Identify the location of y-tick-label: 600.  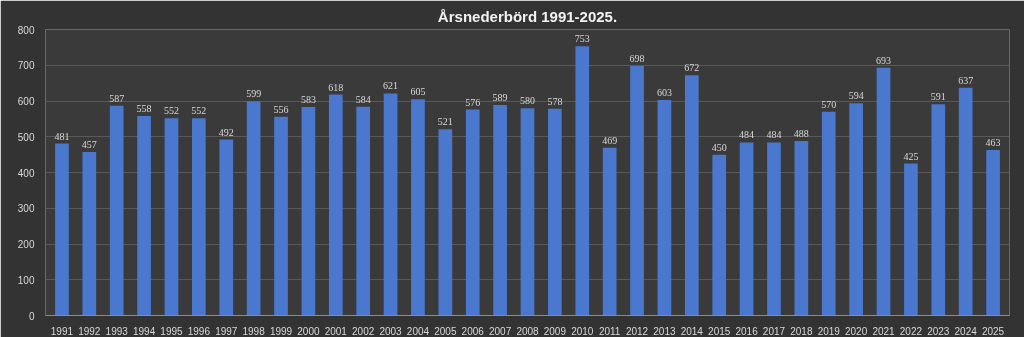
(26, 101).